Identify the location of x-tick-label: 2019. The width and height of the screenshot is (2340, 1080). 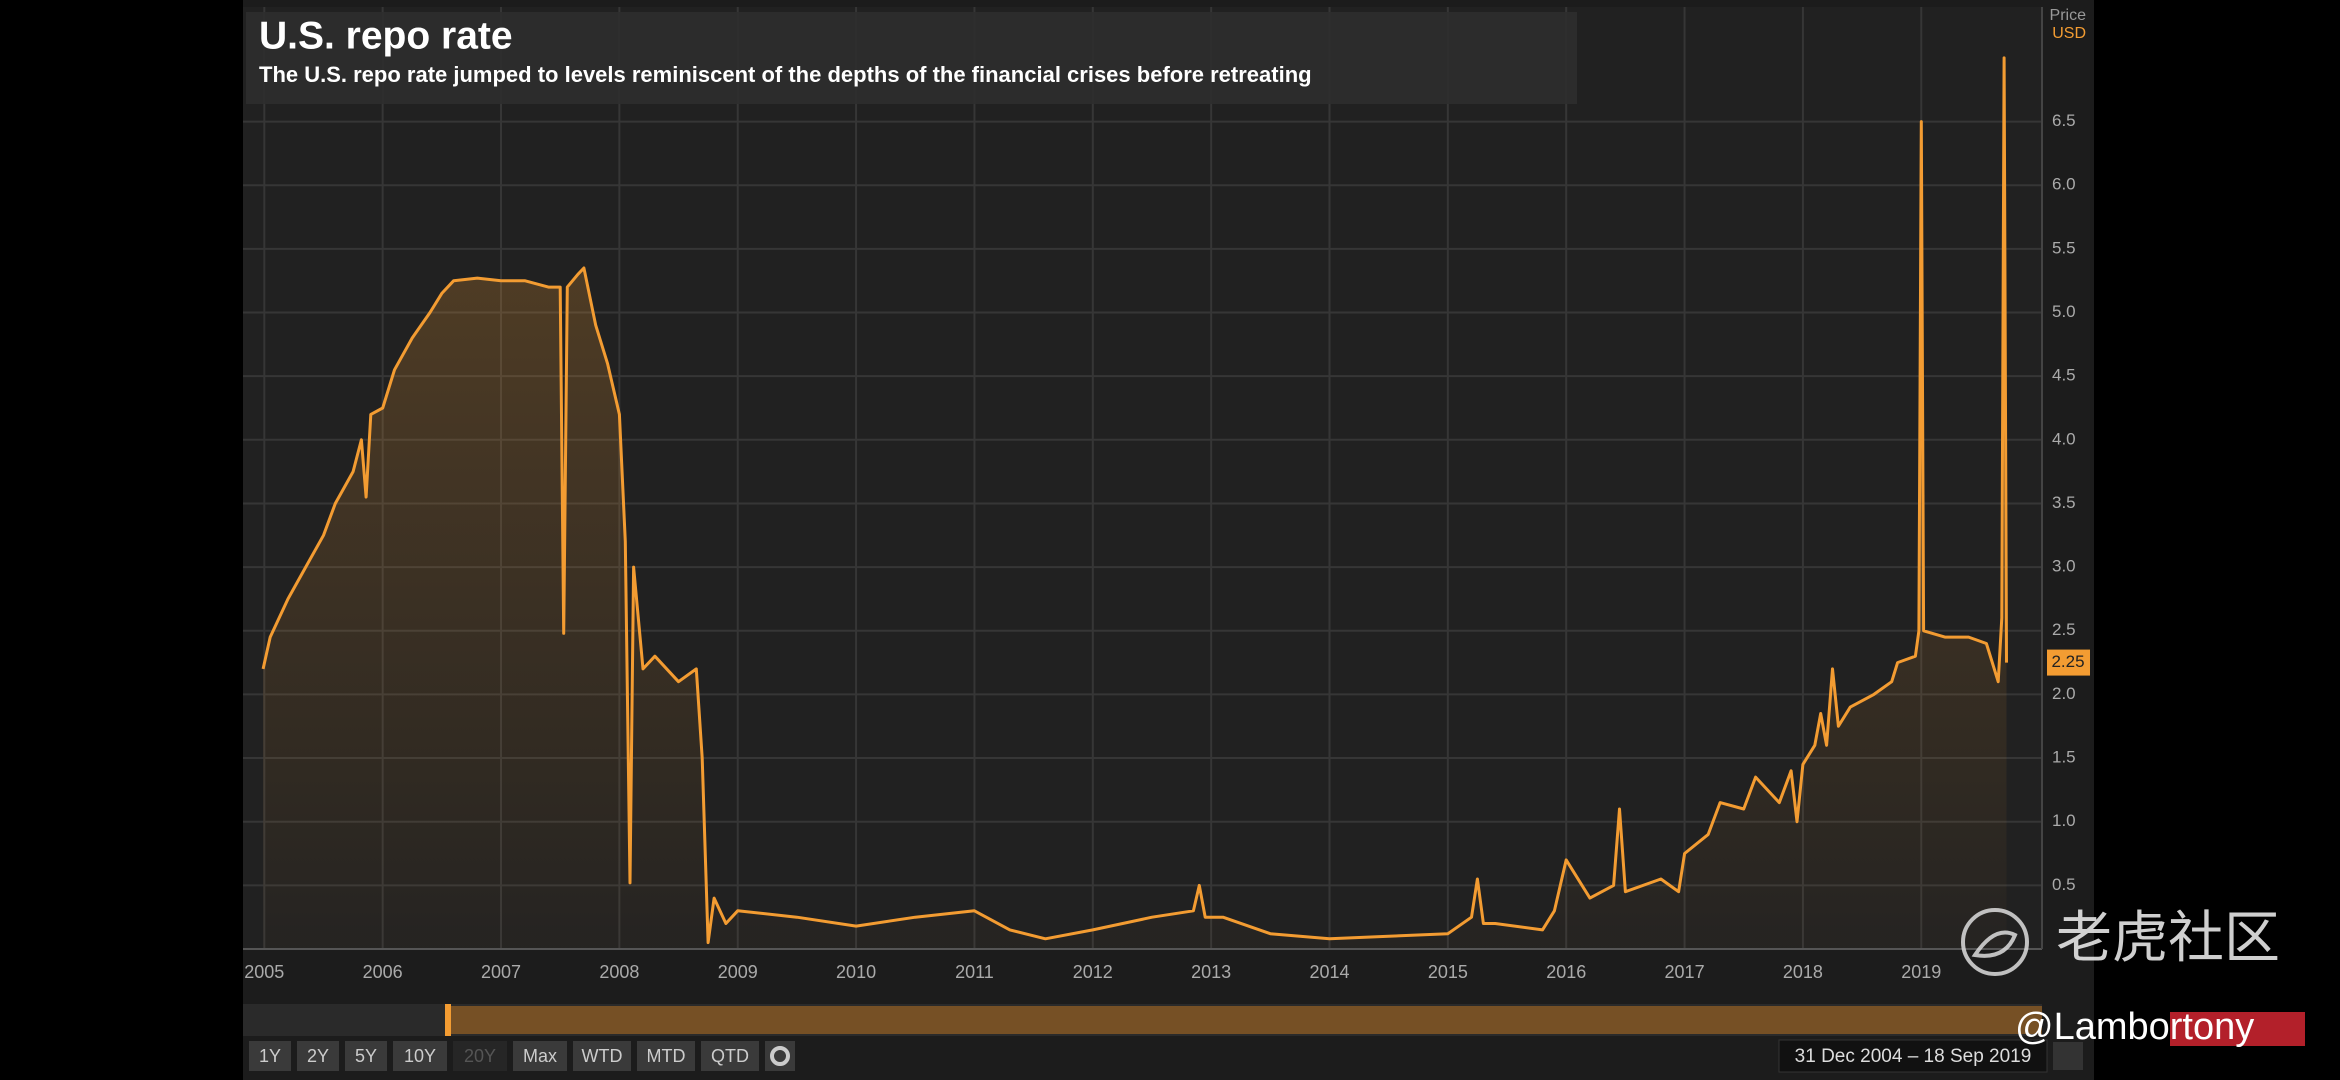
(1921, 972).